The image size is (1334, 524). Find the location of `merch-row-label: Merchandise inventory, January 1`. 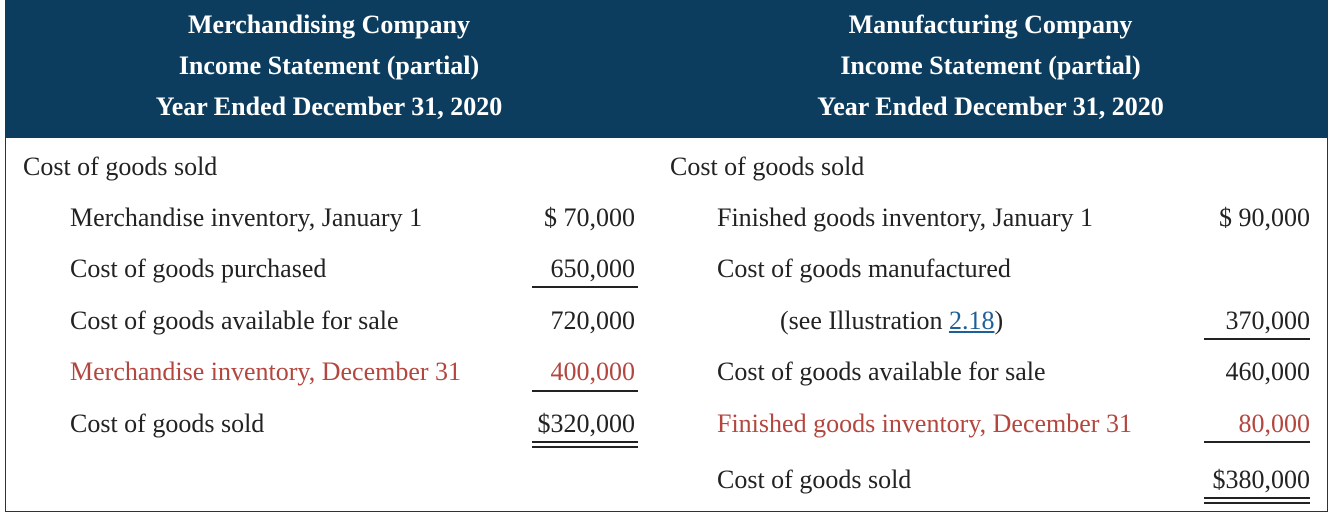

merch-row-label: Merchandise inventory, January 1 is located at coordinates (246, 217).